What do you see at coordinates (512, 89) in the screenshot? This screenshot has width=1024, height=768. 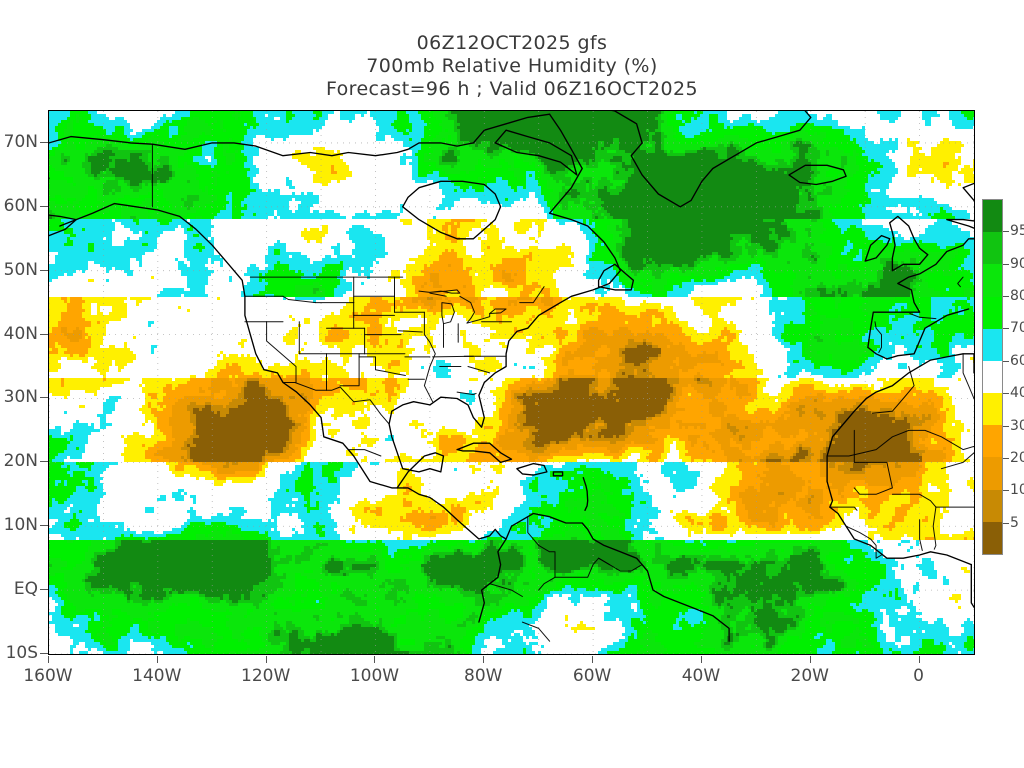 I see `title-line-validity: Forecast=96 h ; Valid 06Z16OCT2025` at bounding box center [512, 89].